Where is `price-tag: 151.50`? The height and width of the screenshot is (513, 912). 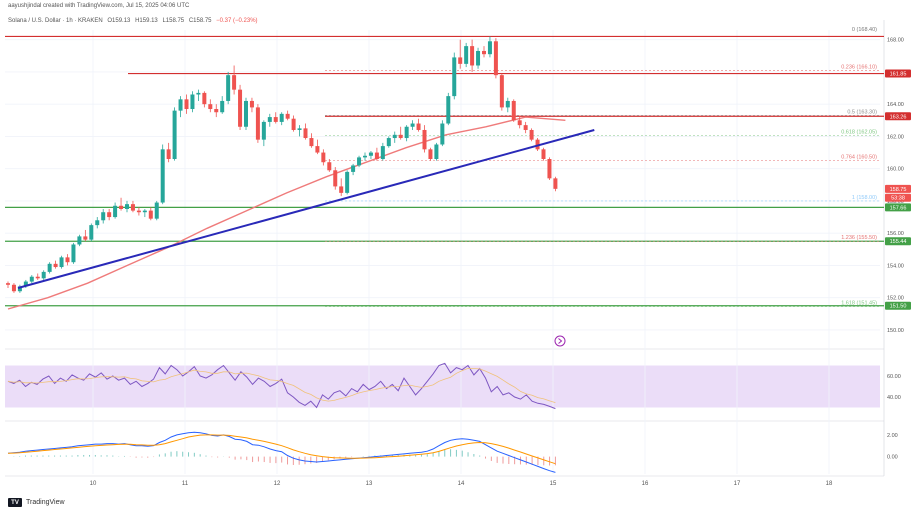
price-tag: 151.50 is located at coordinates (898, 305).